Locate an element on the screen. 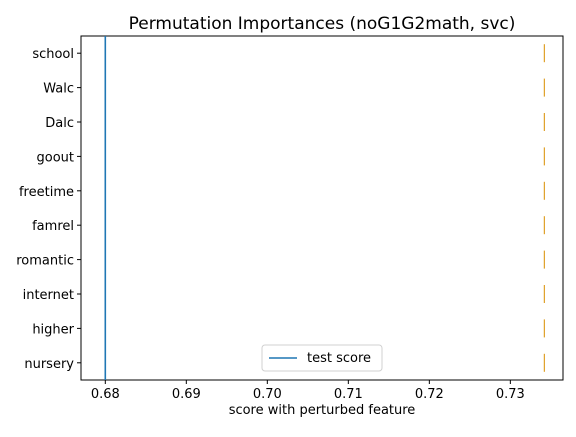  y-tick-label: higher is located at coordinates (53, 329).